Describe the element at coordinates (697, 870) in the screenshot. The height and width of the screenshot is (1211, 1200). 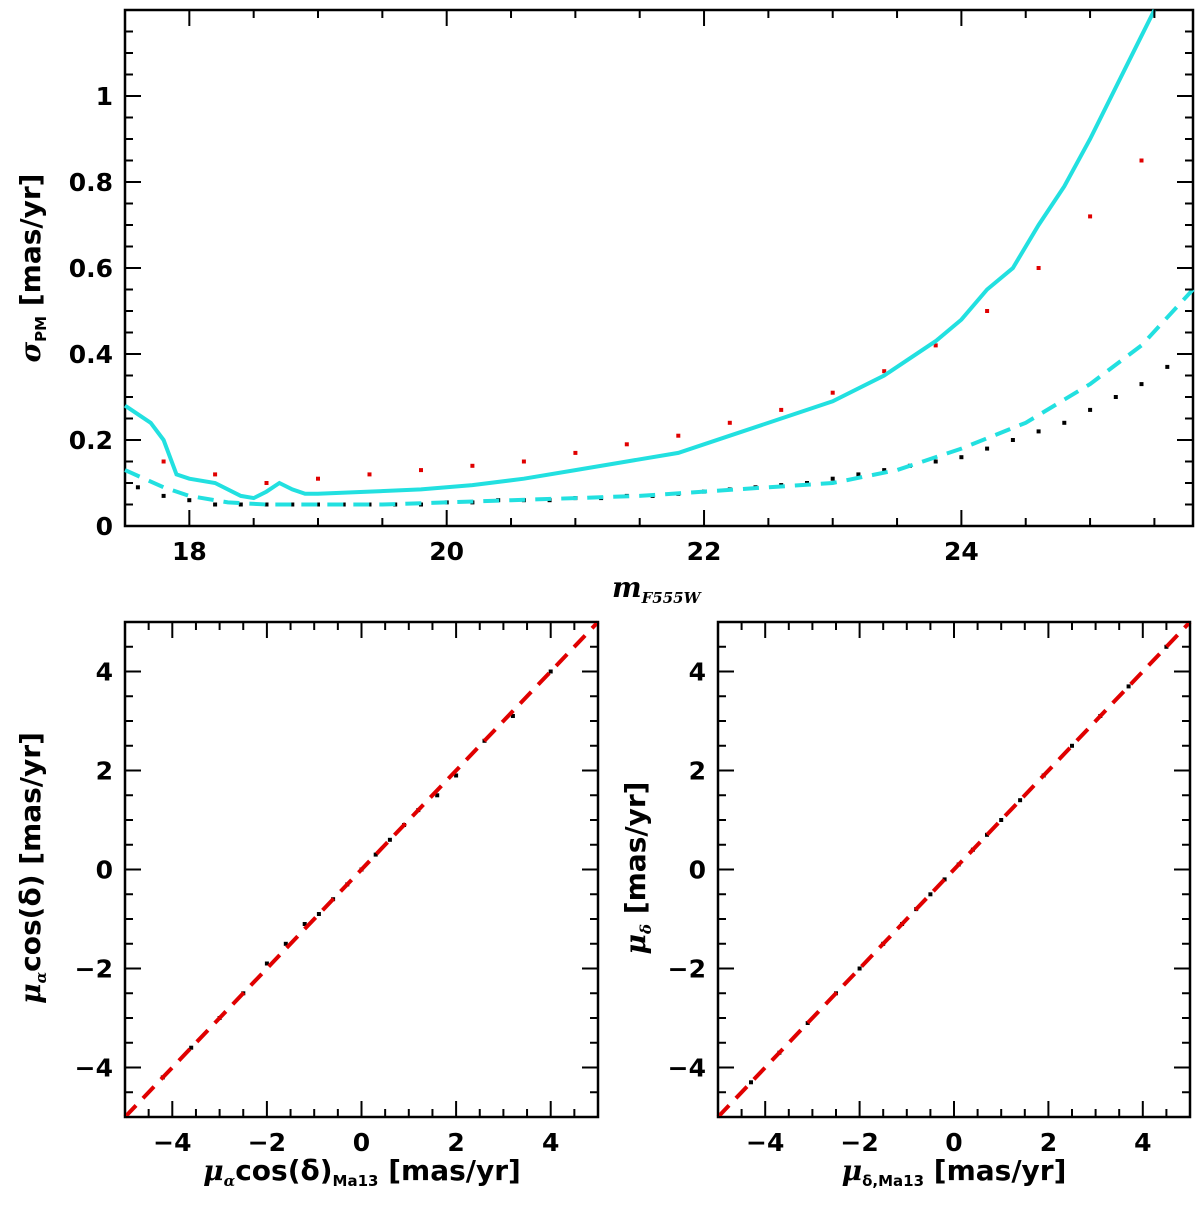
I see `br-ytick-label: 0` at that location.